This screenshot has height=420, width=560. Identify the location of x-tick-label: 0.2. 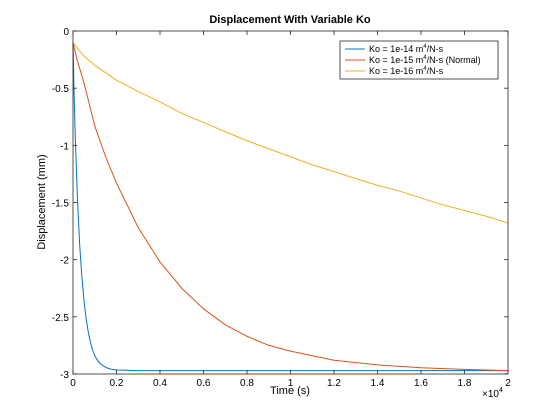
(117, 383).